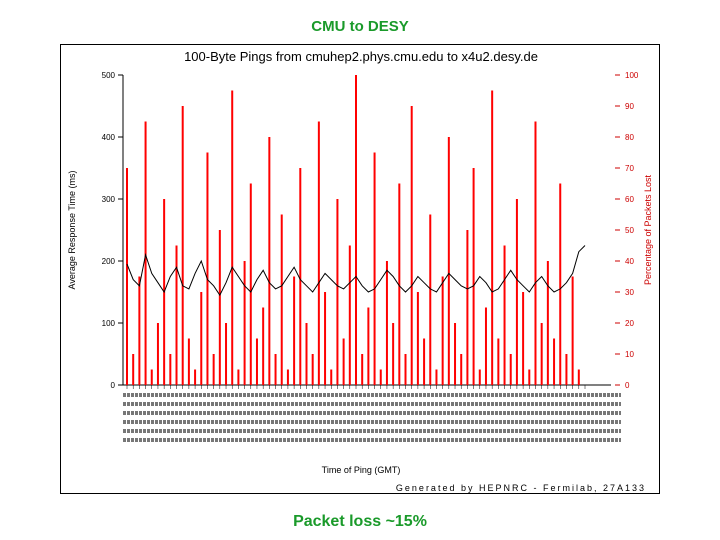 This screenshot has width=720, height=540. I want to click on y2-tick-label: 20, so click(629, 323).